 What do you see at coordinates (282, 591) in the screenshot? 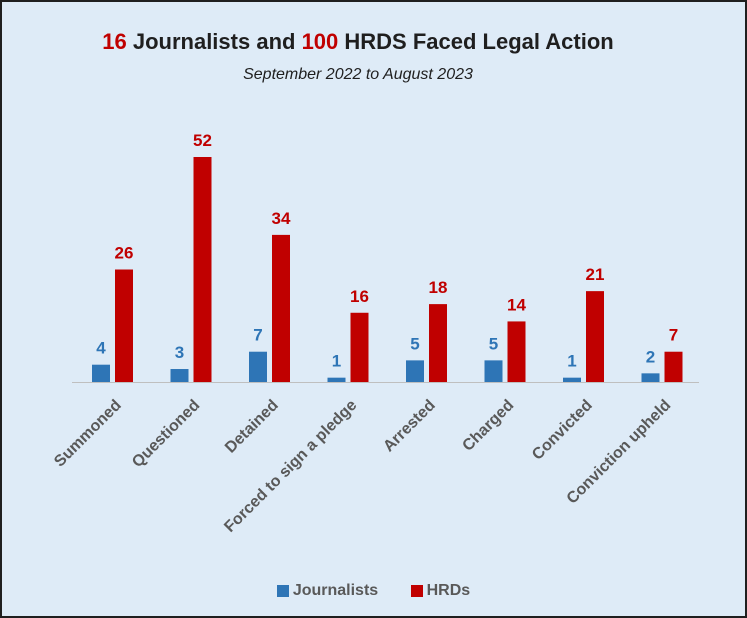
I see `legend-swatch-journalists` at bounding box center [282, 591].